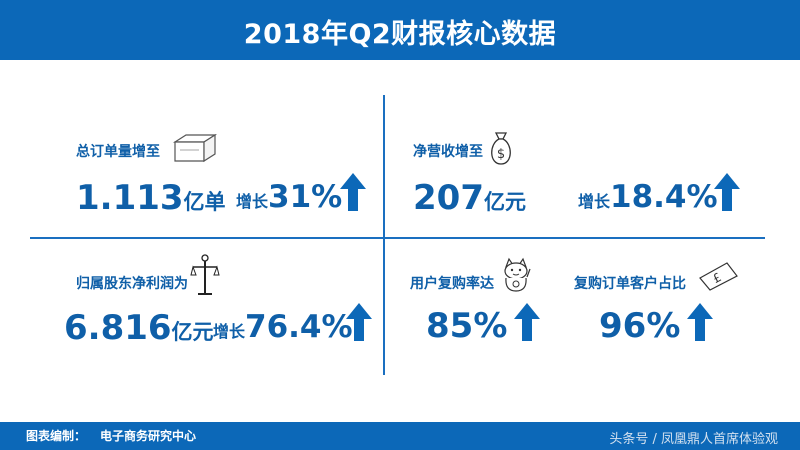  I want to click on revenue-unit: 亿元, so click(504, 202).